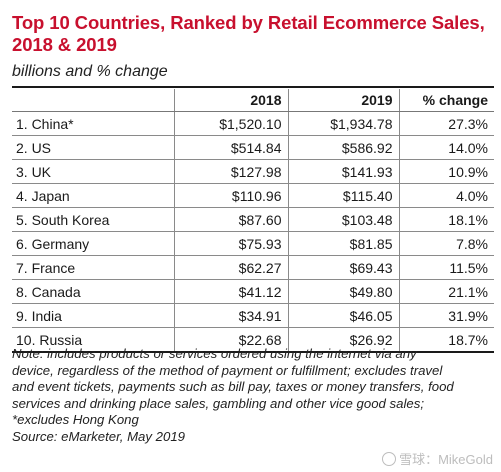 This screenshot has height=472, width=501. What do you see at coordinates (344, 171) in the screenshot?
I see `value-2019-cell: $141.93` at bounding box center [344, 171].